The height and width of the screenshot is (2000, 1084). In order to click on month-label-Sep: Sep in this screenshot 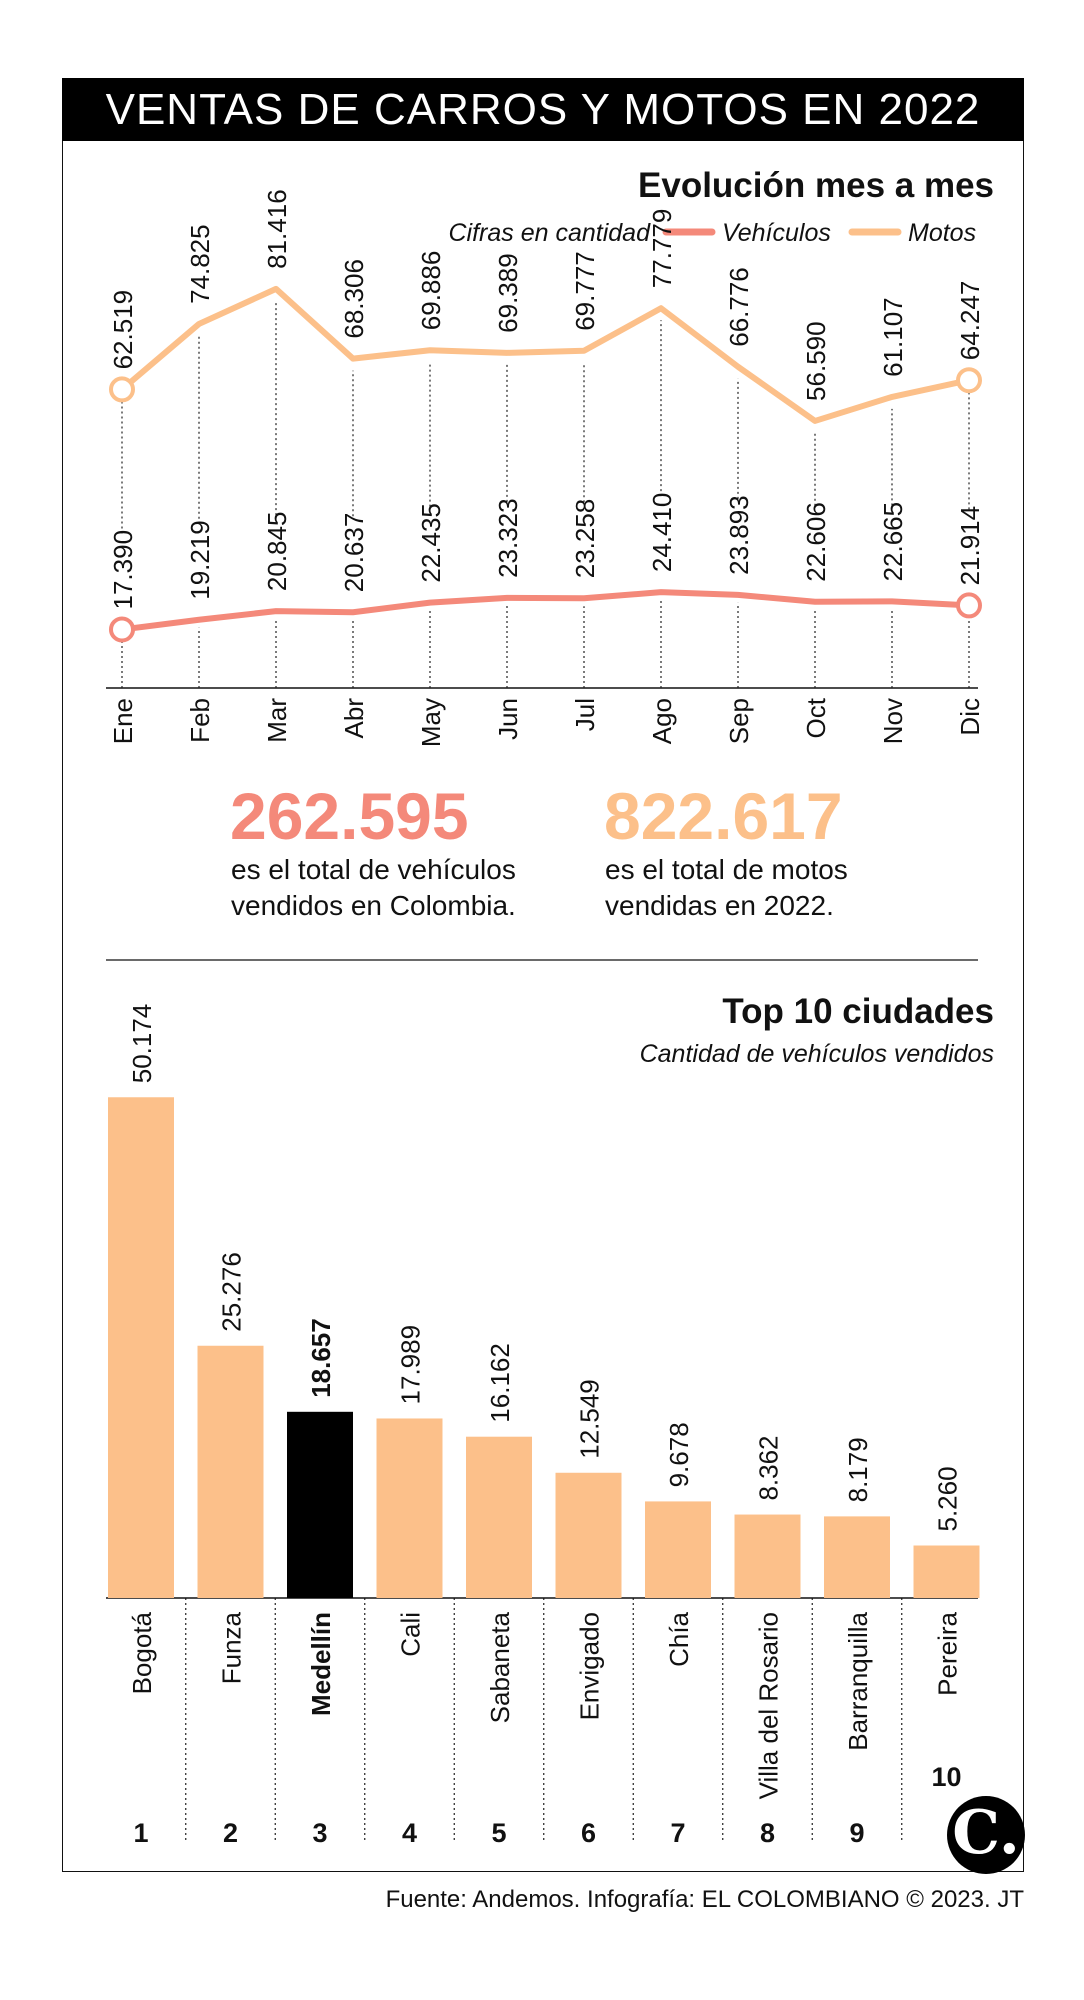, I will do `click(739, 721)`.